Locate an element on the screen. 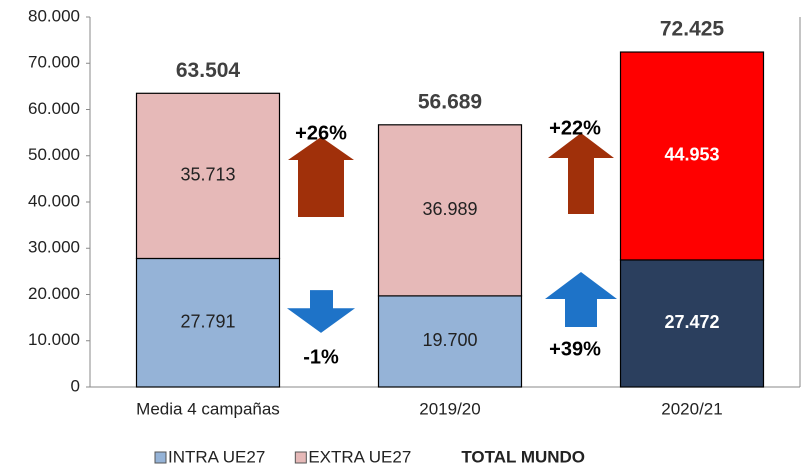 The height and width of the screenshot is (469, 812). legend-label: EXTRA UE27 is located at coordinates (359, 456).